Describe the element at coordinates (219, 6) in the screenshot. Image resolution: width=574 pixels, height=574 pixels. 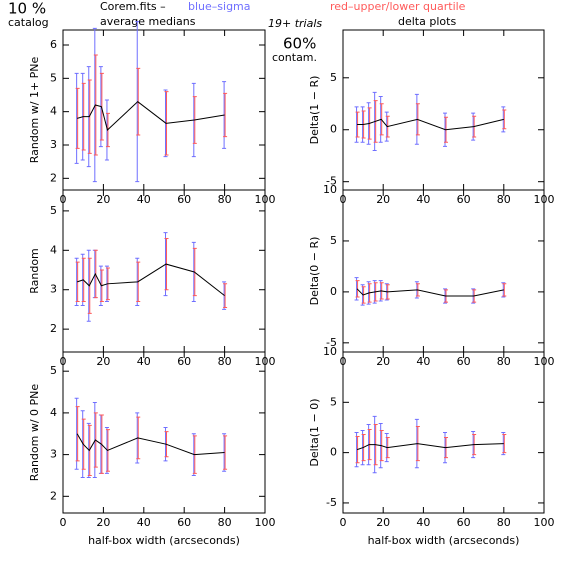
I see `header-blue: blue–sigma` at that location.